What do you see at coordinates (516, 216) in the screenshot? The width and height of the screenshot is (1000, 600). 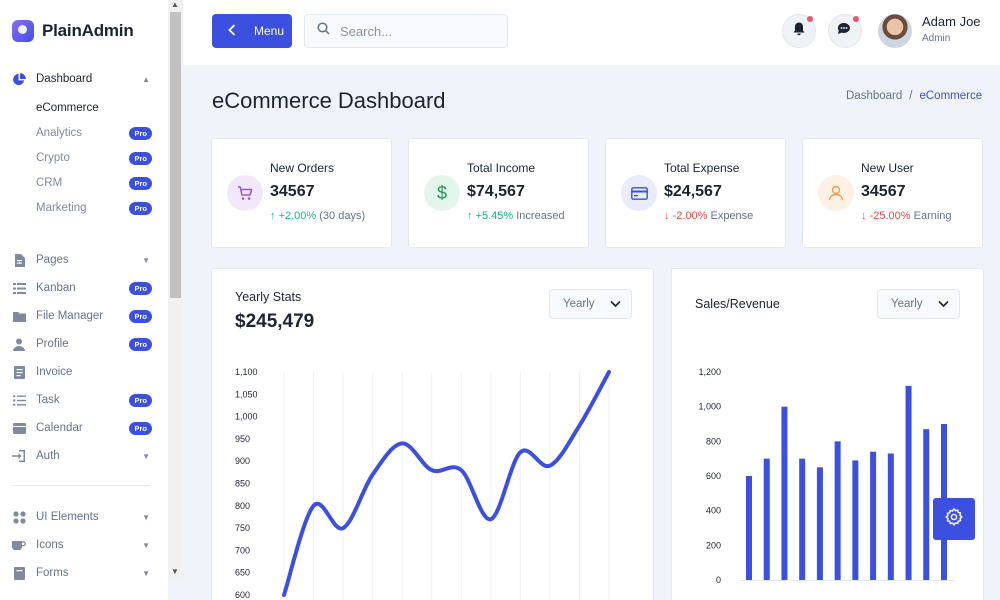 I see `stat-trend: ↑ +5.45% Increased` at bounding box center [516, 216].